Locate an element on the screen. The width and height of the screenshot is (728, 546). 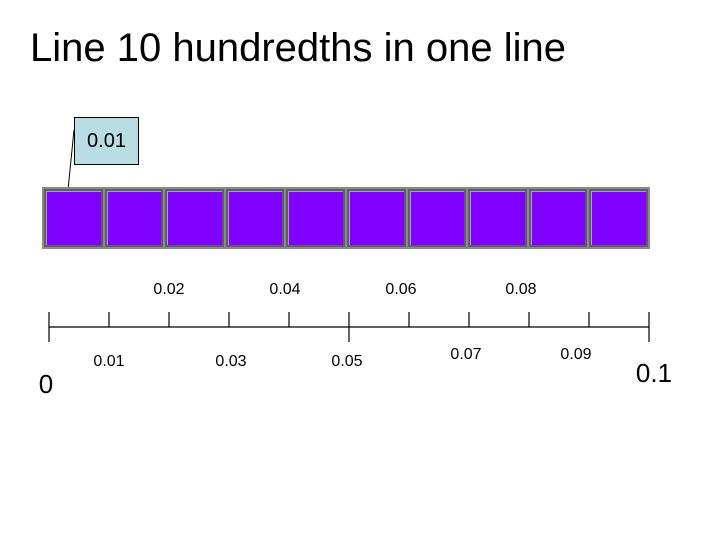
hundredths-row is located at coordinates (346, 218).